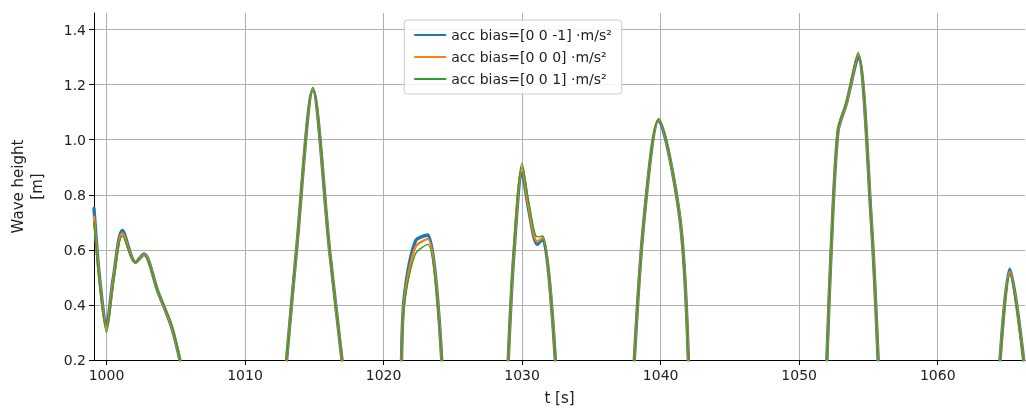  What do you see at coordinates (245, 375) in the screenshot?
I see `x-tick-label: 1010` at bounding box center [245, 375].